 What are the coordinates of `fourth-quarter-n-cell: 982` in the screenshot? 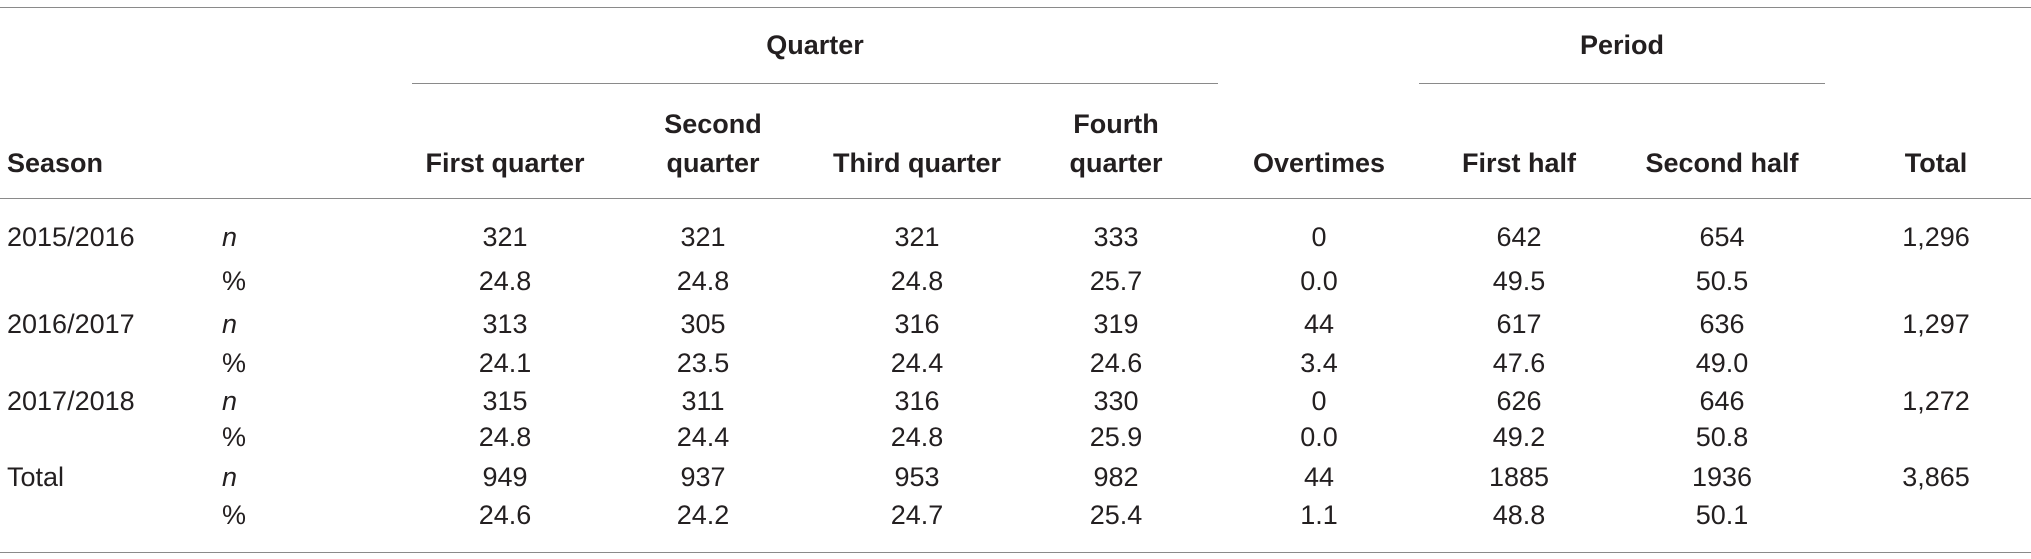 It's located at (1116, 477).